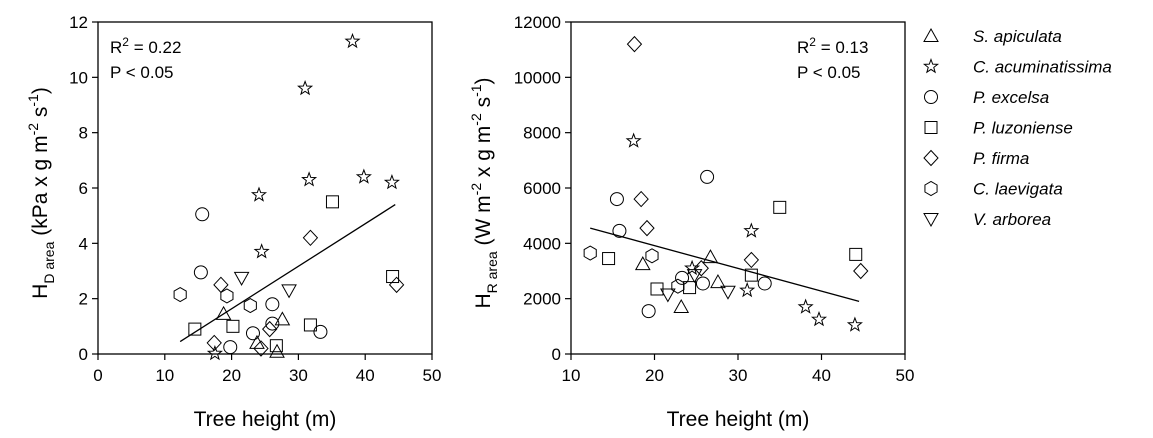 The image size is (1153, 438). I want to click on legend-label: C. laevigata, so click(1018, 189).